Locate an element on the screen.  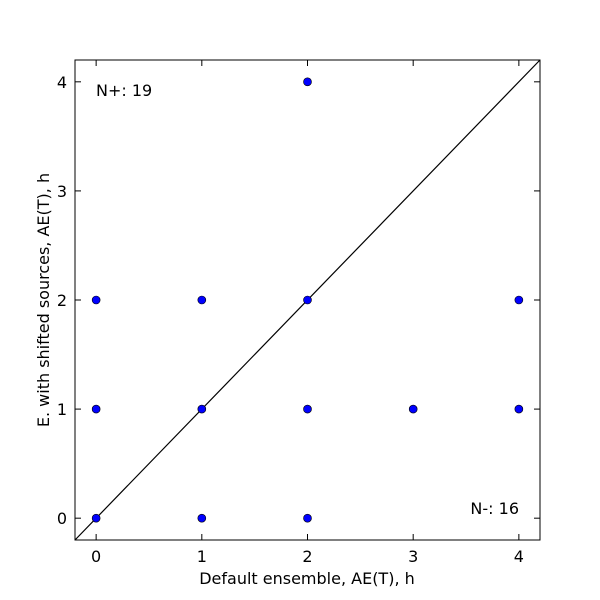
y-tick-label: 3 is located at coordinates (62, 191).